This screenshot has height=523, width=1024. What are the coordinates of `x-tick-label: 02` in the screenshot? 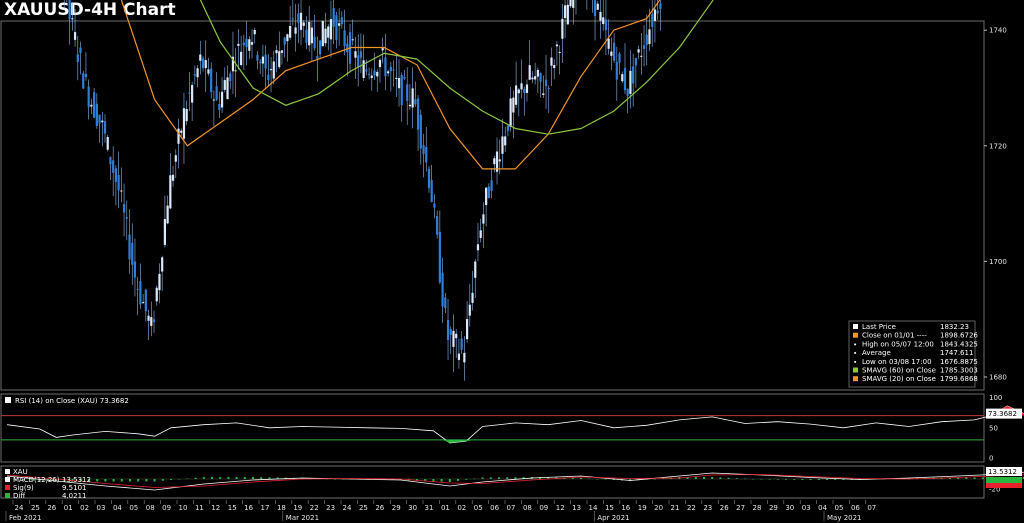 It's located at (84, 508).